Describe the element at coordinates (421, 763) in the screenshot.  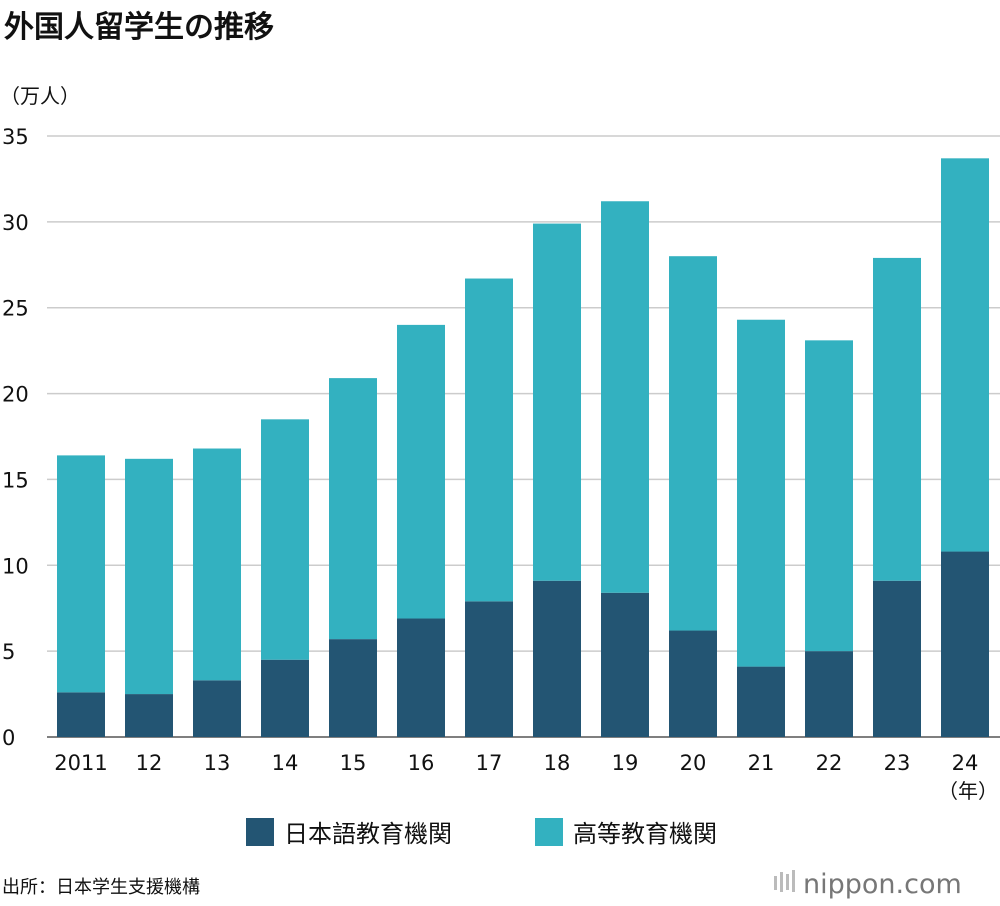
I see `x-tick-label: 16` at that location.